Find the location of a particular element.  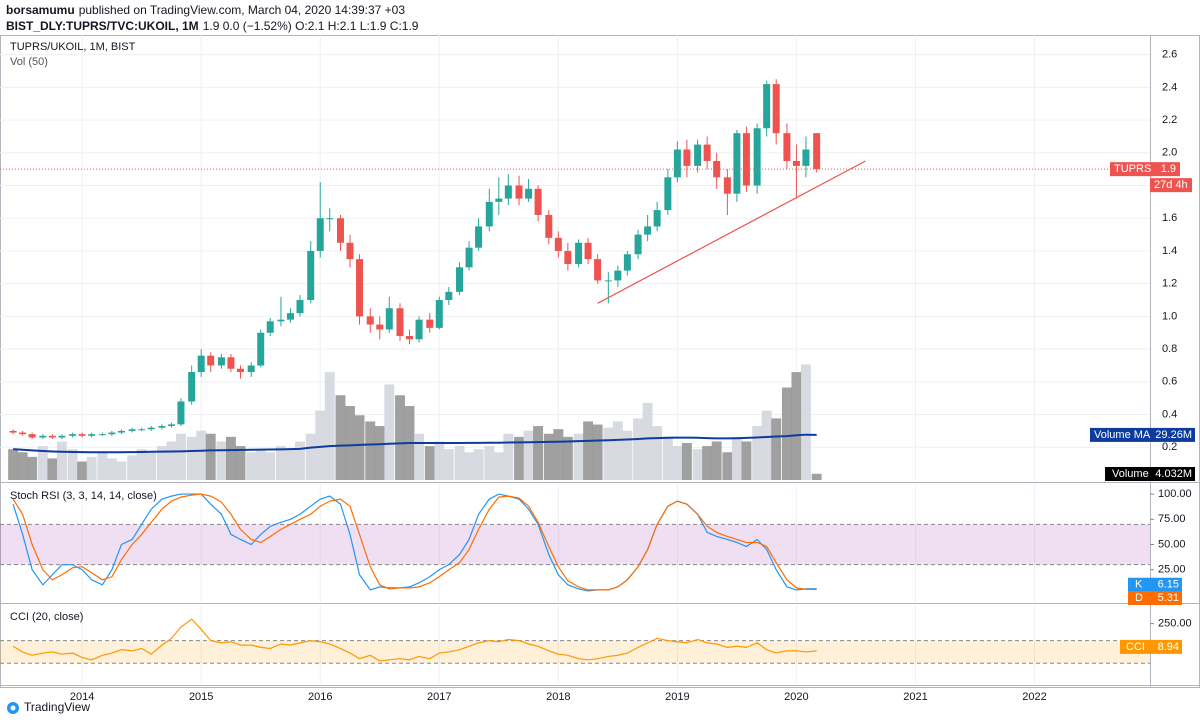

x-tick-label: 2019 is located at coordinates (677, 697).